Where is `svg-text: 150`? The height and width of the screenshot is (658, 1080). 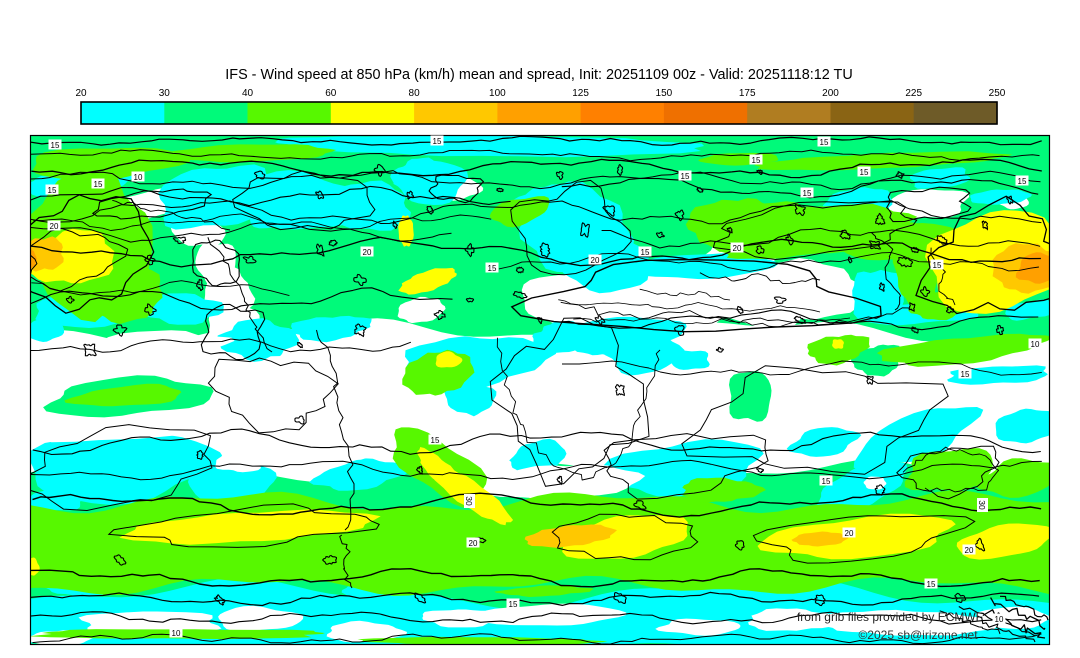
svg-text: 150 is located at coordinates (664, 93).